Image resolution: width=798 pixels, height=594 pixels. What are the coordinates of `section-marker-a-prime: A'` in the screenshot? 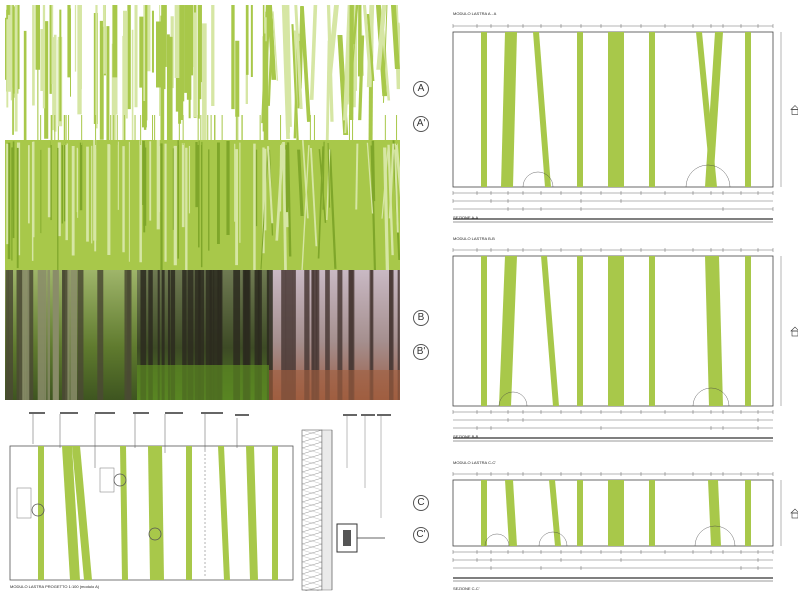 It's located at (421, 124).